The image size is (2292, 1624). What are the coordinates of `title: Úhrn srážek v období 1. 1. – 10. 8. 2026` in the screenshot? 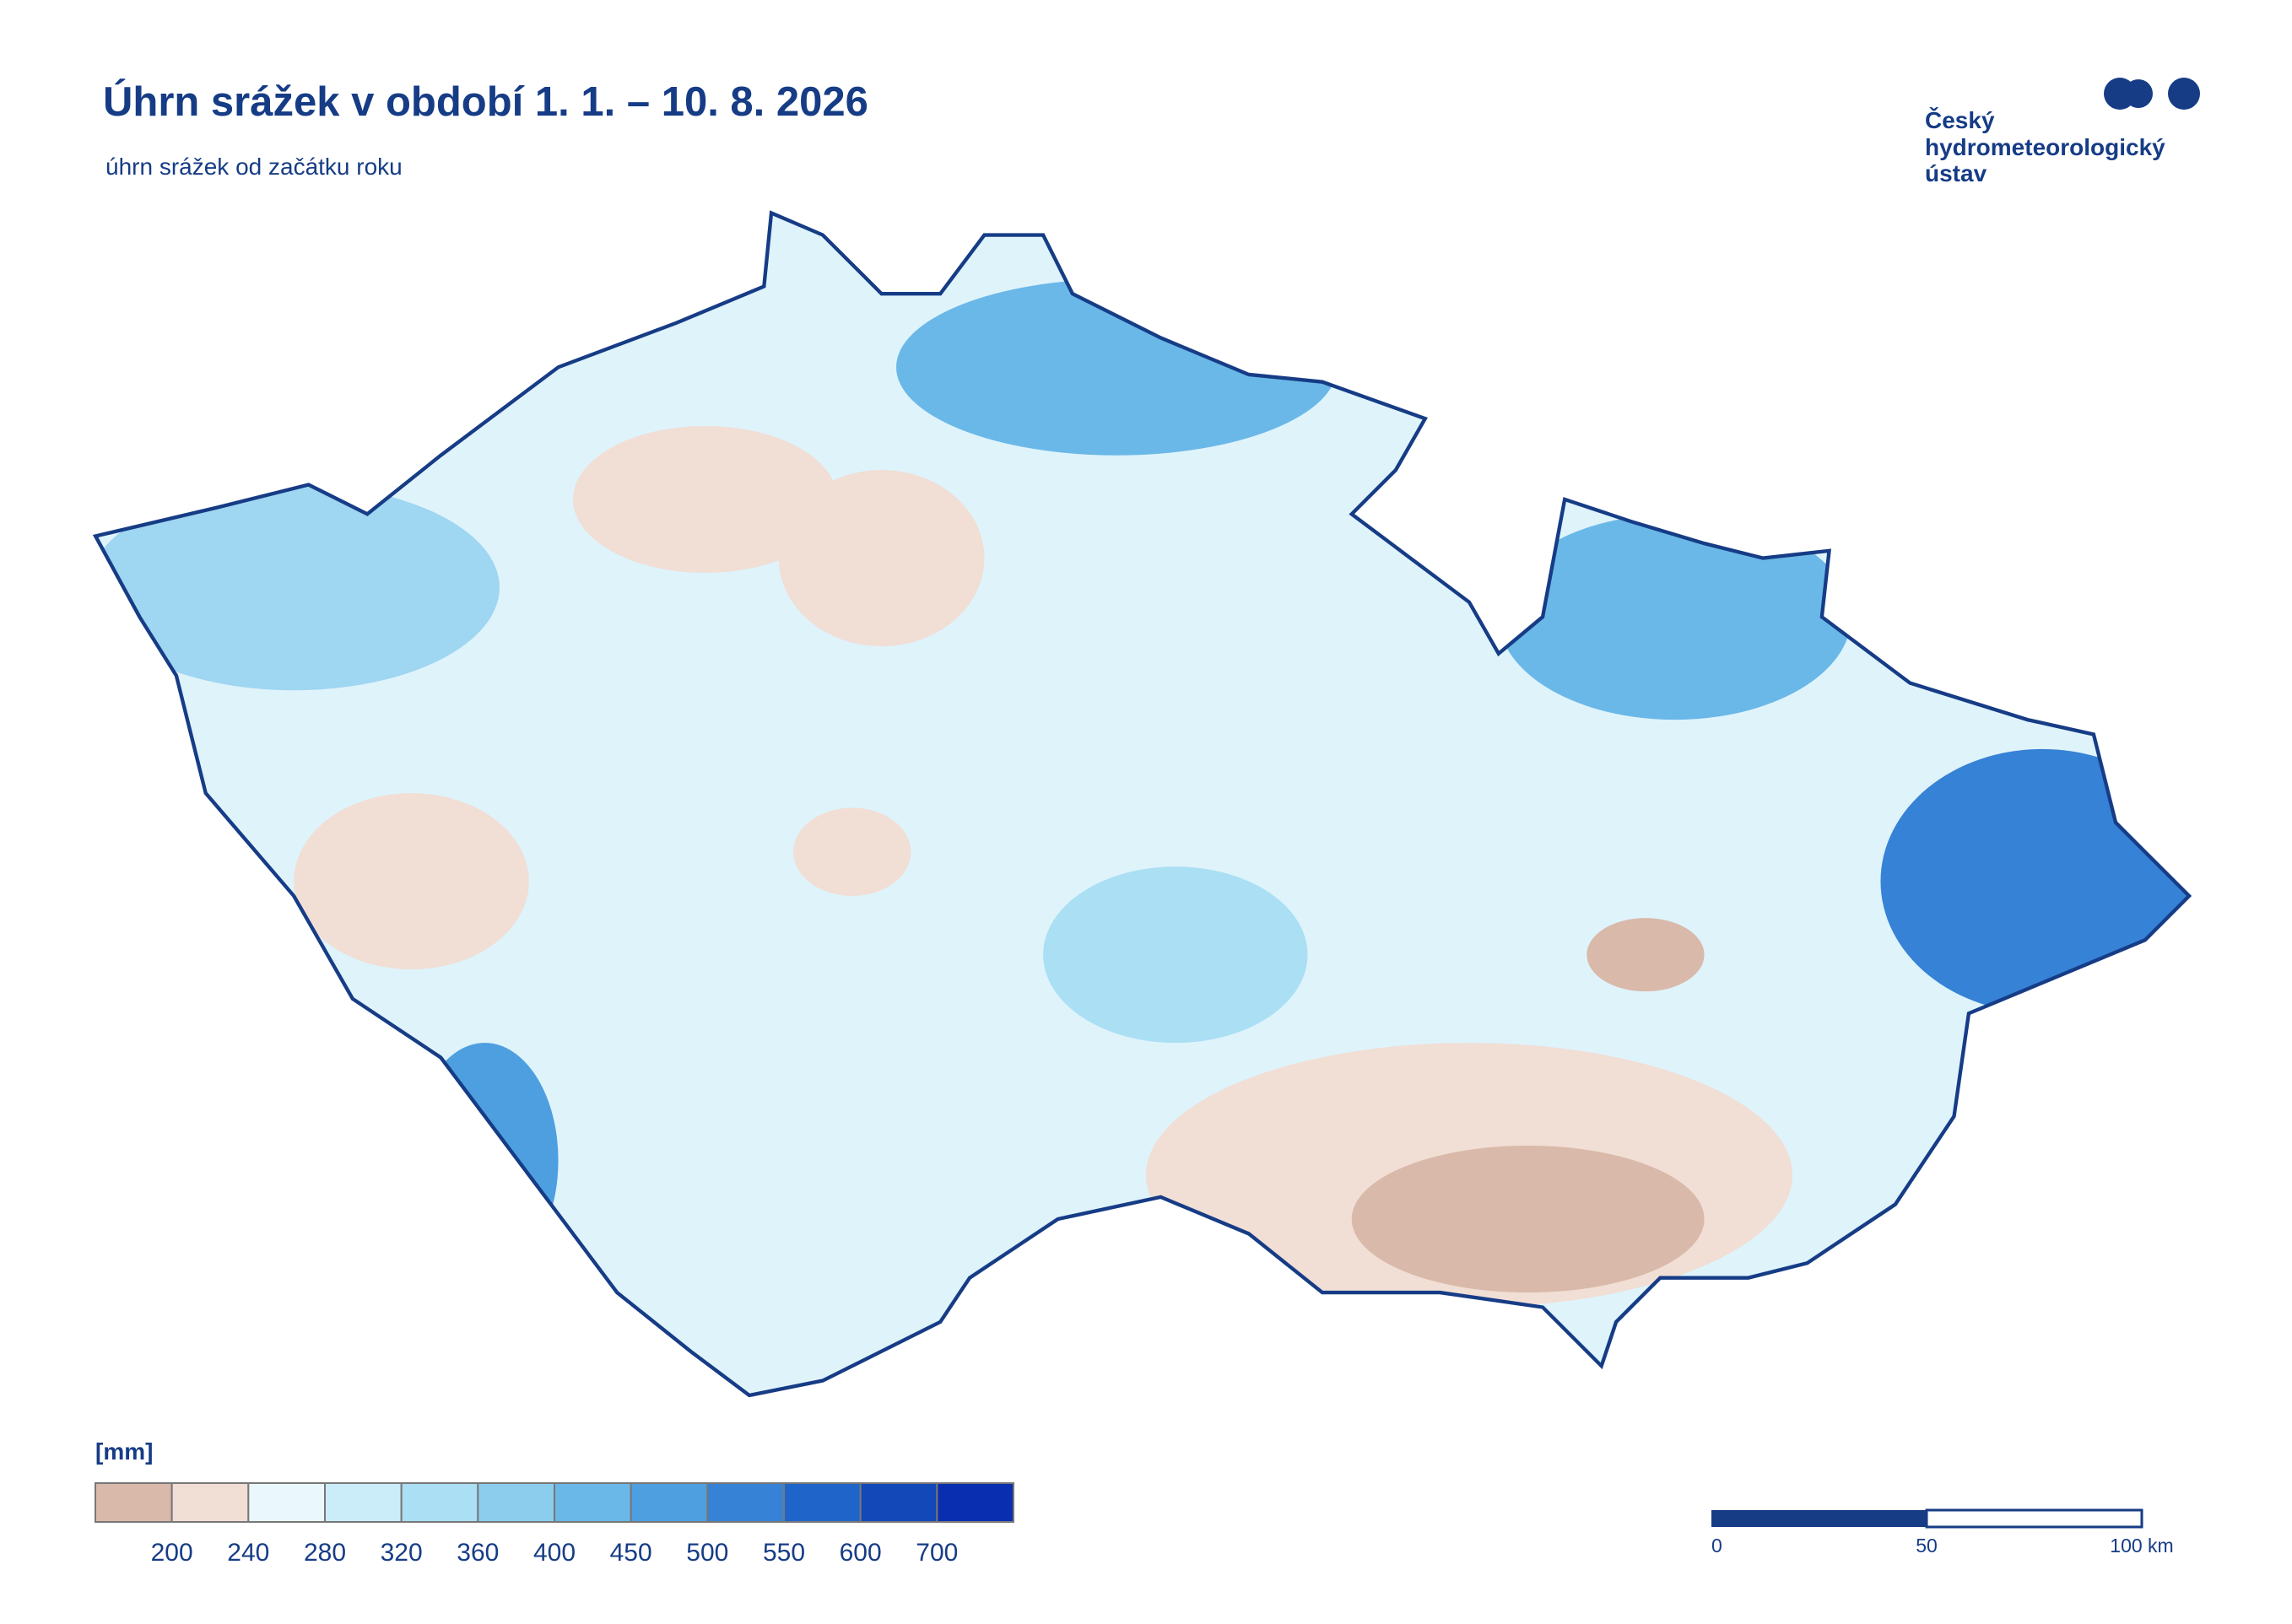 It's located at (485, 101).